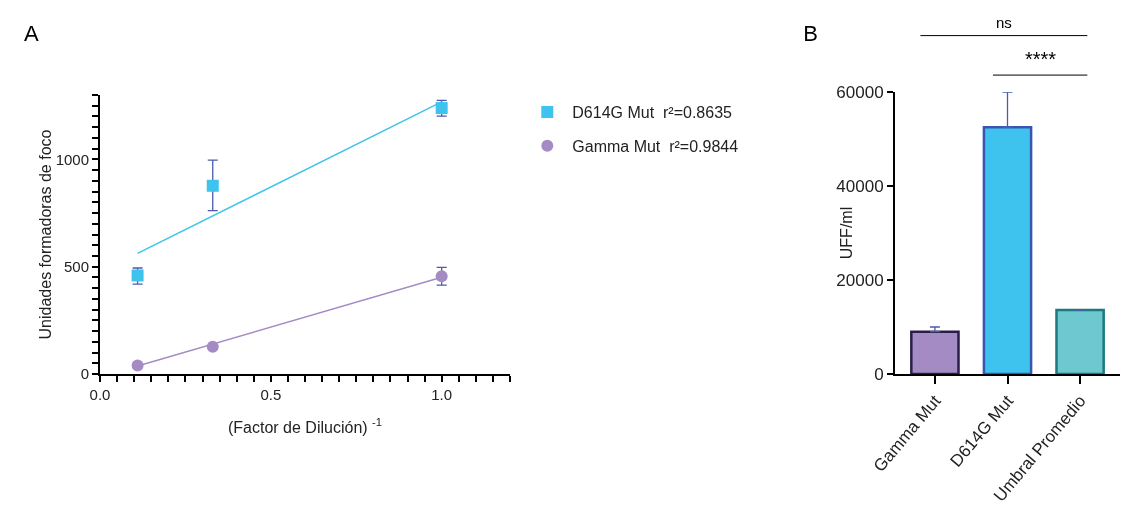 Image resolution: width=1135 pixels, height=519 pixels. I want to click on x-axis-title: (Factor de Dilución) $^{-1}$, so click(305, 426).